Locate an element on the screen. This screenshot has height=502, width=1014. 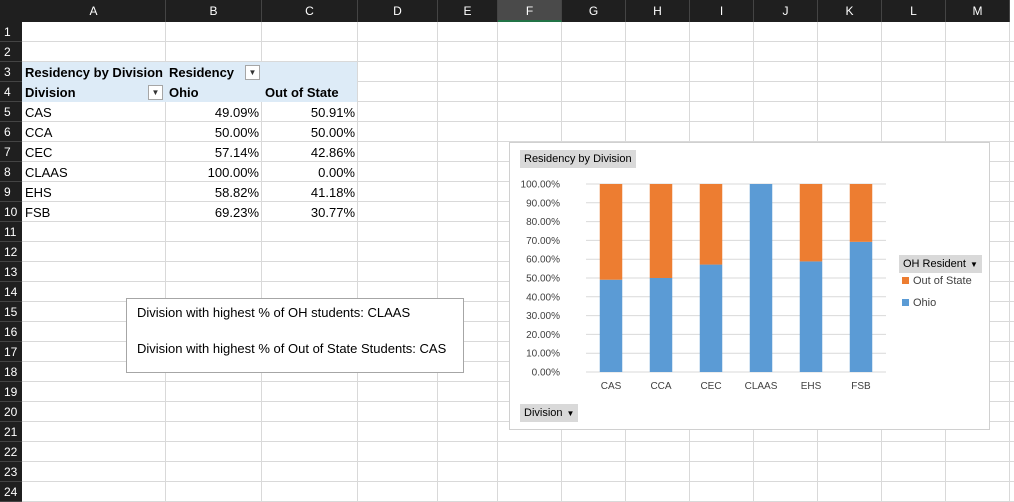
row-header-11: 11 is located at coordinates (11, 232).